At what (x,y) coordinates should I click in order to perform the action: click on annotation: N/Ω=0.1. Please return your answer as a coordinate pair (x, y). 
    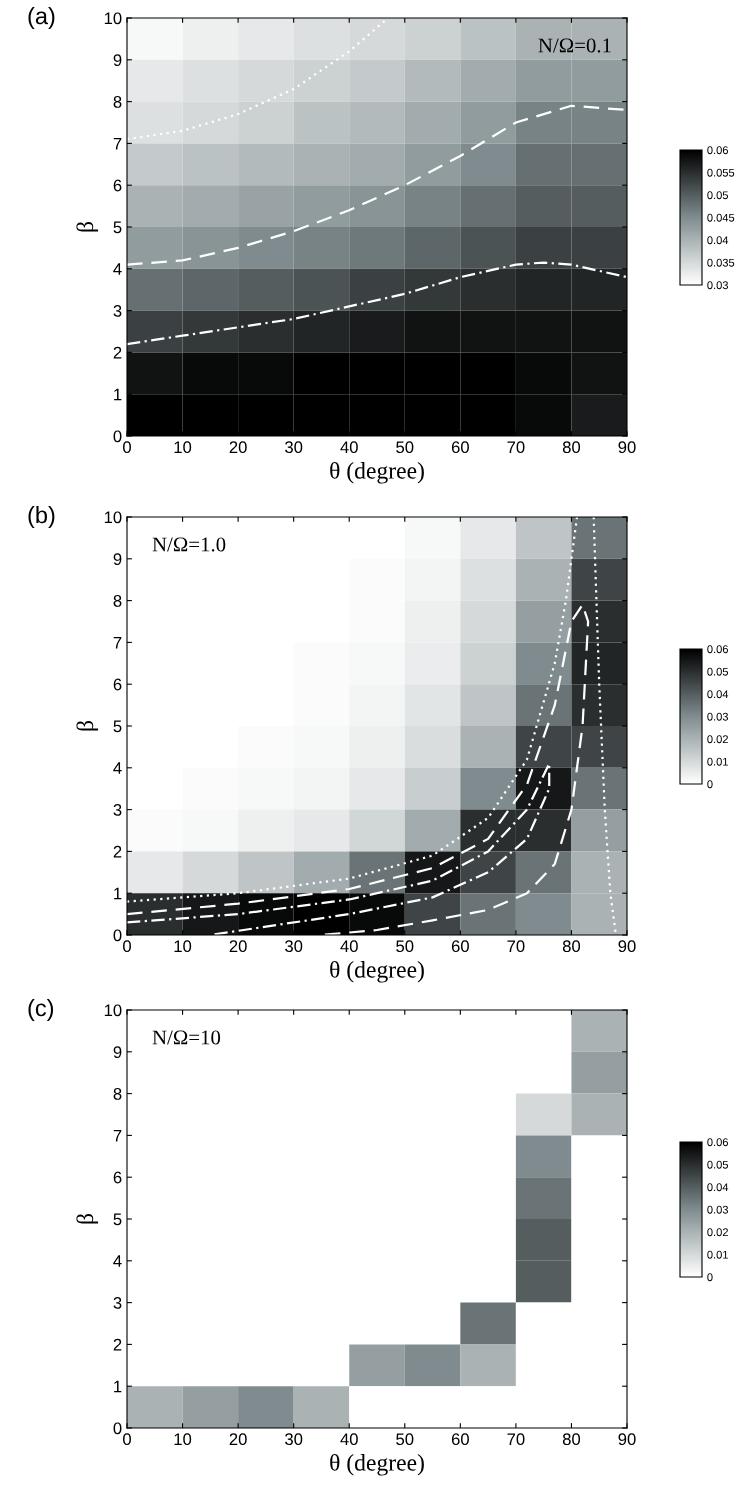
    Looking at the image, I should click on (574, 45).